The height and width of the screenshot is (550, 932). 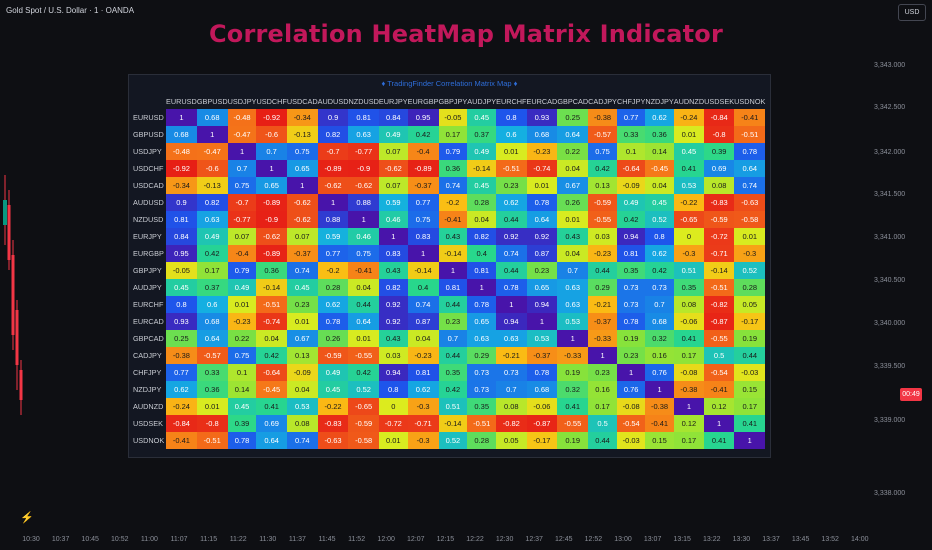 I want to click on price-tick-label: 3,343.000, so click(x=890, y=65).